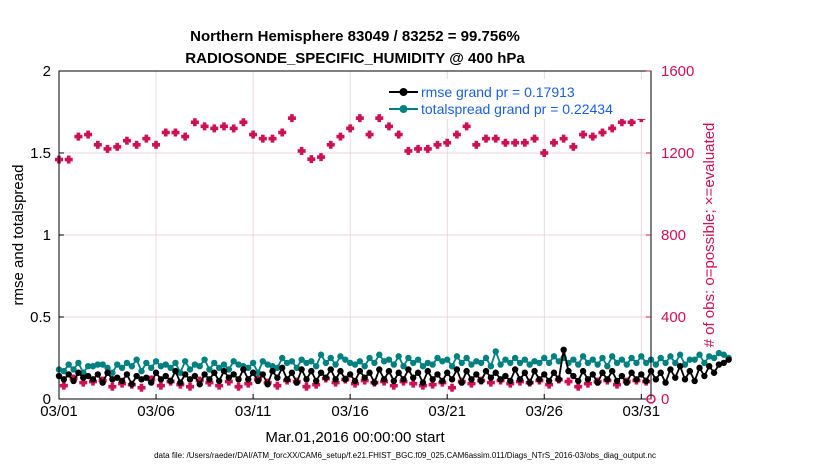 Image resolution: width=830 pixels, height=470 pixels. Describe the element at coordinates (673, 317) in the screenshot. I see `y-right-tick-label: 400` at that location.